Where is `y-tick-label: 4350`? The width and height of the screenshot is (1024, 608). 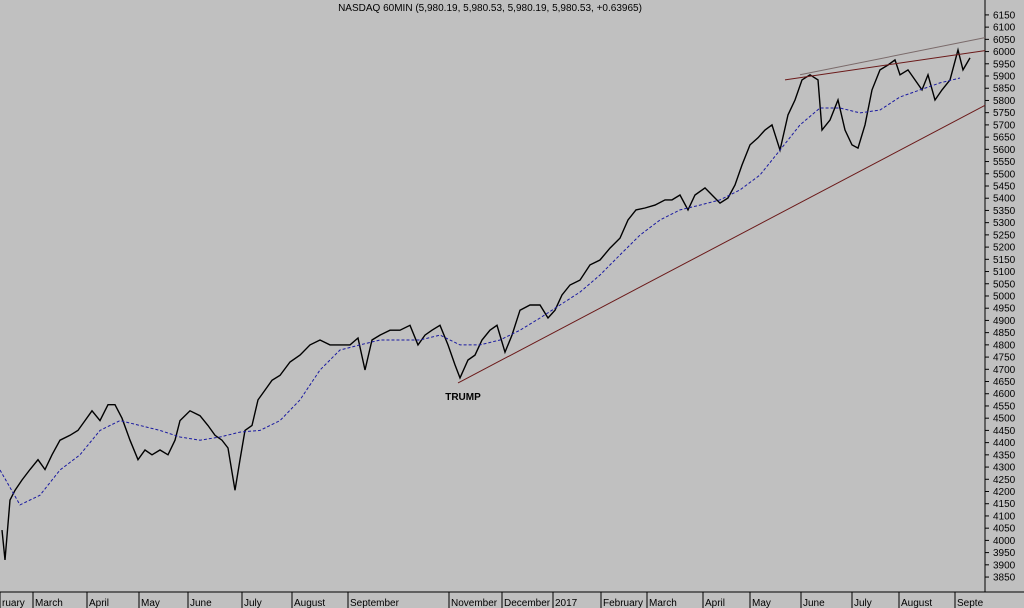 y-tick-label: 4350 is located at coordinates (1004, 455).